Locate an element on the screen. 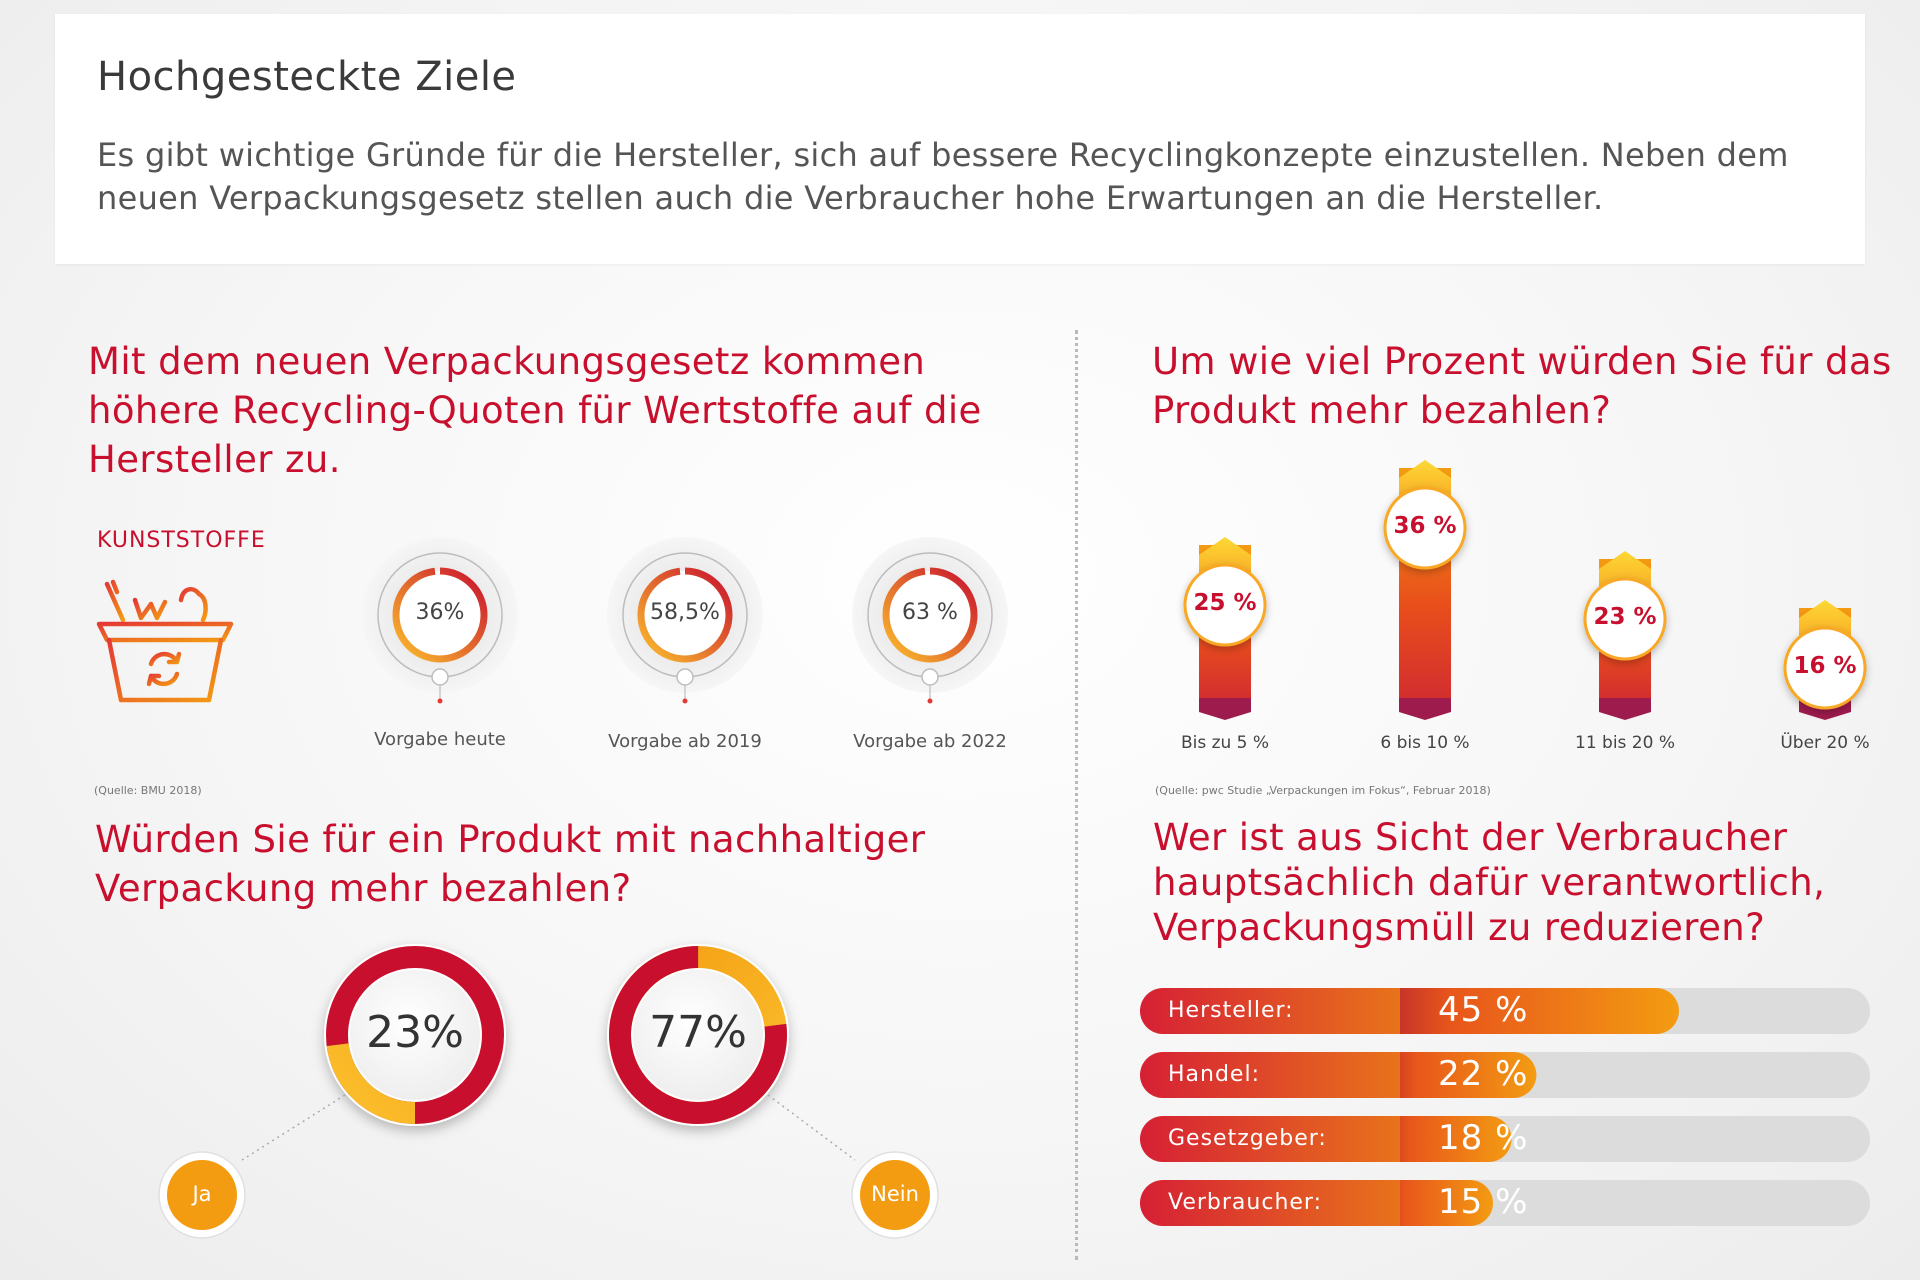 Image resolution: width=1920 pixels, height=1280 pixels. bar-value-4: 16 % is located at coordinates (1825, 666).